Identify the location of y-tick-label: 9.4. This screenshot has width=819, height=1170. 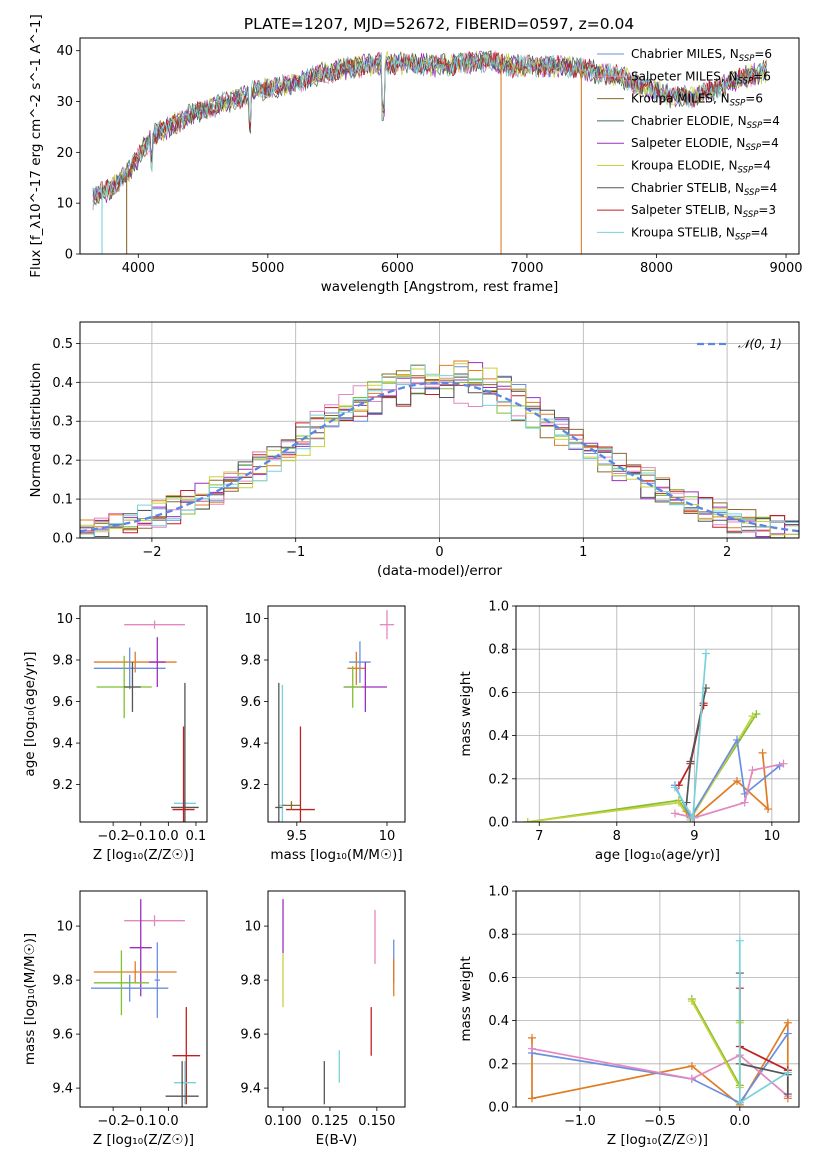
(250, 744).